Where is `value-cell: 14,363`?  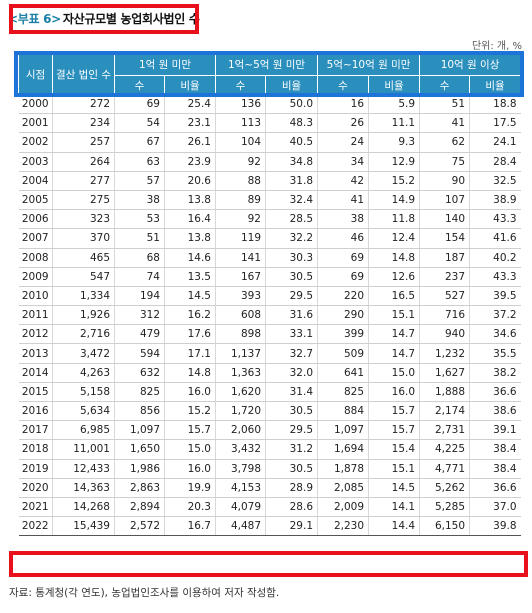
value-cell: 14,363 is located at coordinates (83, 488).